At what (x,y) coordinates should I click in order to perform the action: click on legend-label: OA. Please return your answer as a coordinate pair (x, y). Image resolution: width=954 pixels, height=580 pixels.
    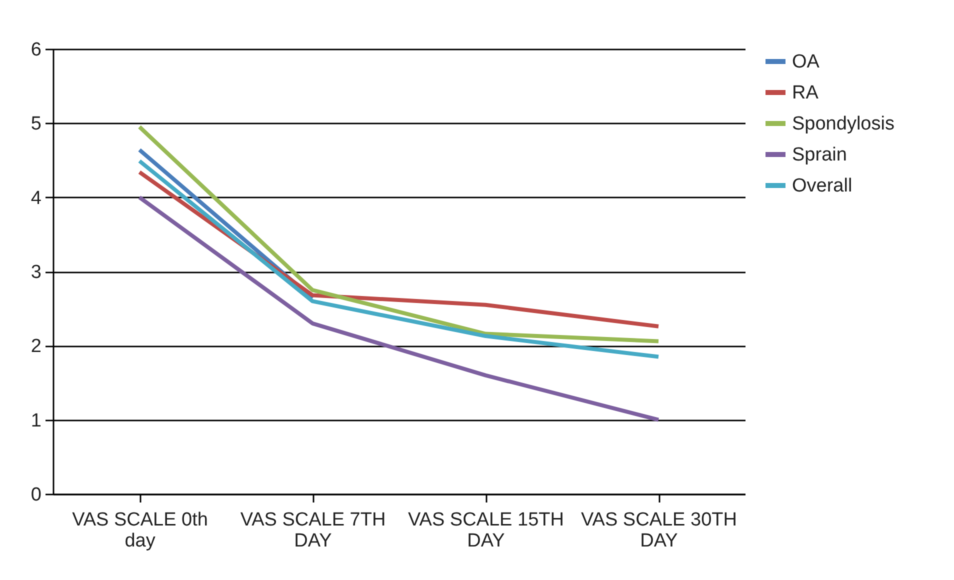
    Looking at the image, I should click on (806, 62).